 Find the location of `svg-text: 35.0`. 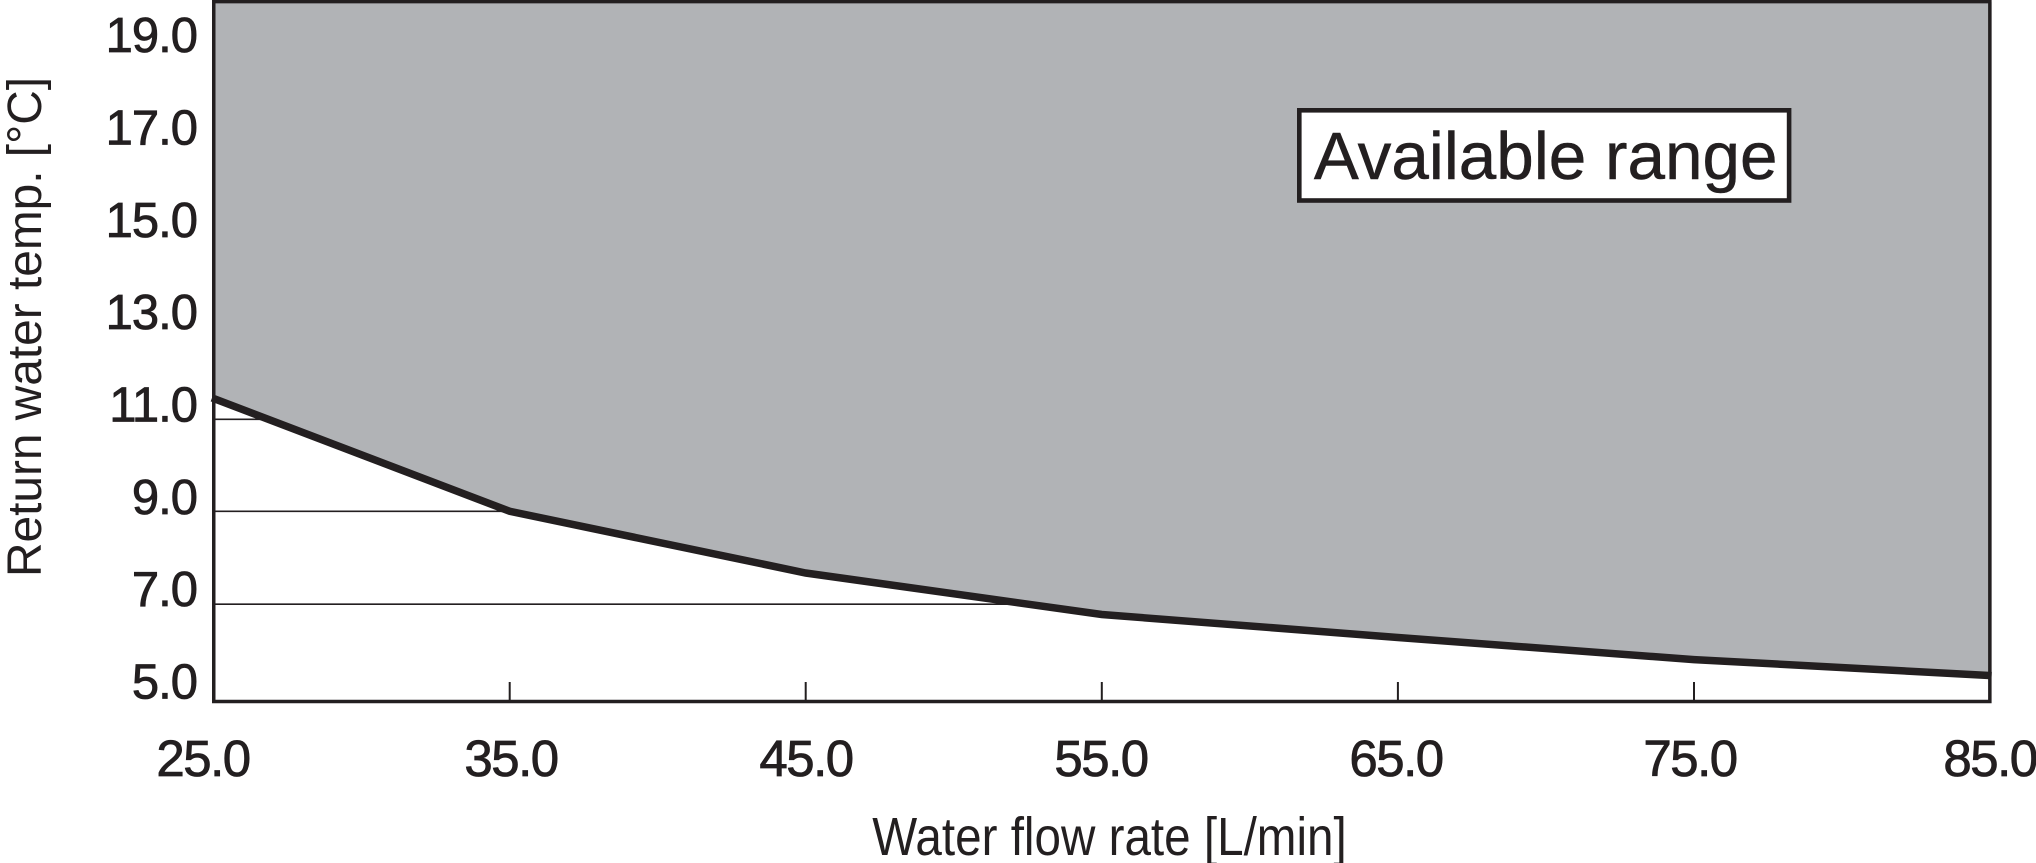

svg-text: 35.0 is located at coordinates (510, 758).